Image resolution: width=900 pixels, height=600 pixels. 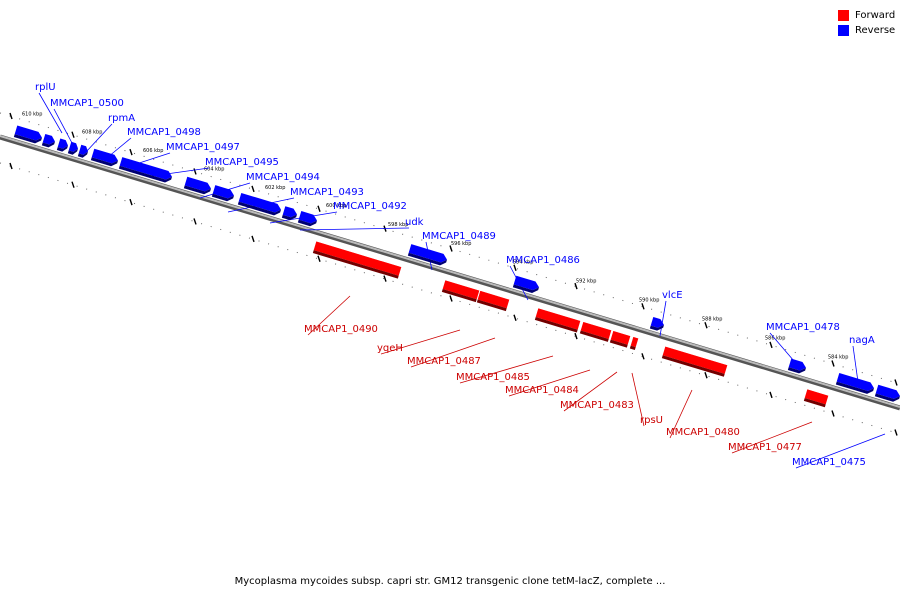 I want to click on gene-label: nagA, so click(x=862, y=340).